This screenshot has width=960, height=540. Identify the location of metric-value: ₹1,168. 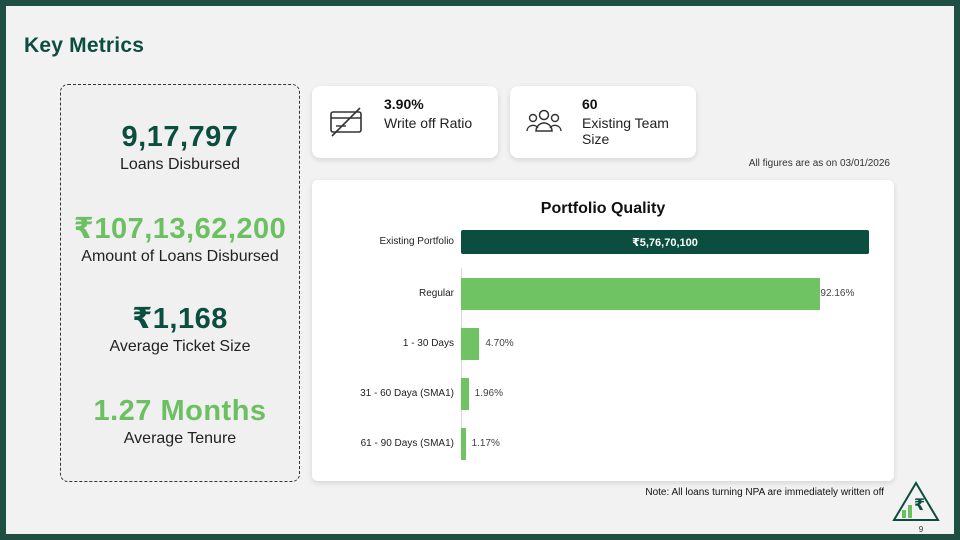
(180, 319).